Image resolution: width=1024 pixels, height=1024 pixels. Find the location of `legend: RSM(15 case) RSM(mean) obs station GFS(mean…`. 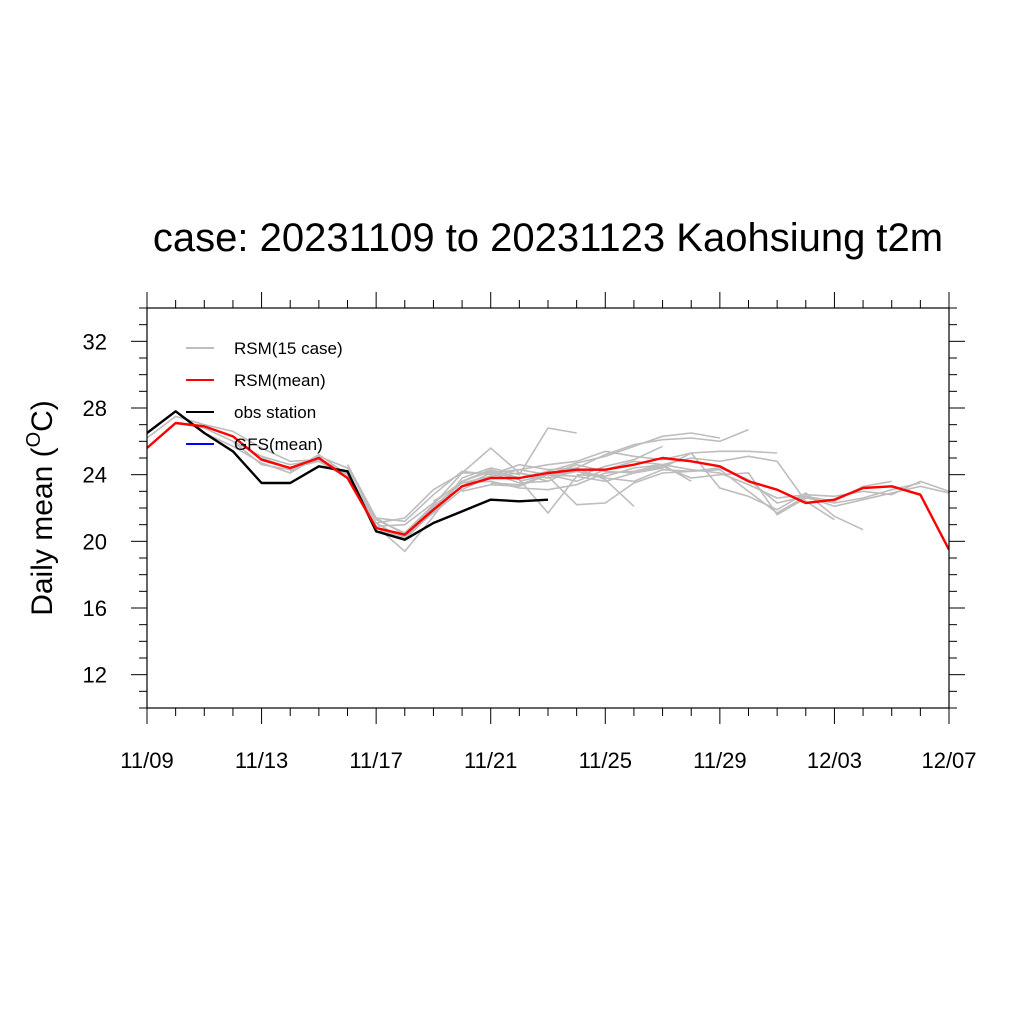

legend: RSM(15 case) RSM(mean) obs station GFS(mean… is located at coordinates (264, 396).